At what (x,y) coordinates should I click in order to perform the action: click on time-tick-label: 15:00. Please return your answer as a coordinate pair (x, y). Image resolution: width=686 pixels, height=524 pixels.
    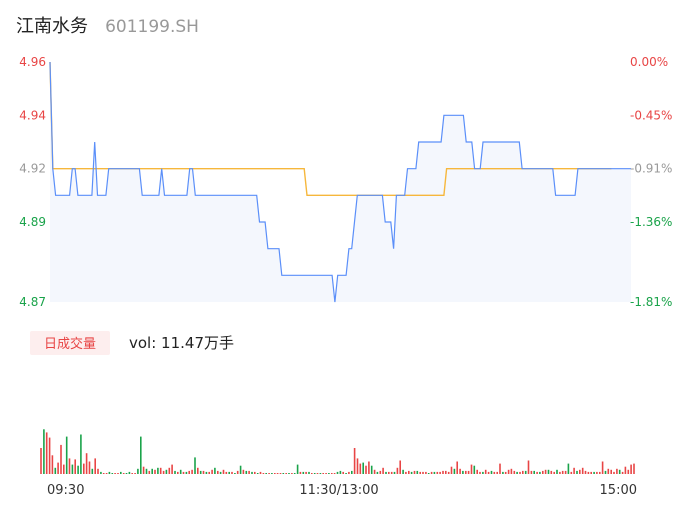
    Looking at the image, I should click on (618, 490).